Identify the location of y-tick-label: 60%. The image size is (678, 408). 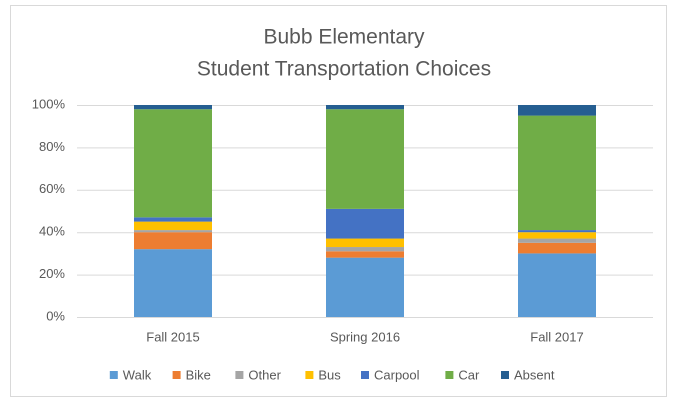
(52, 188).